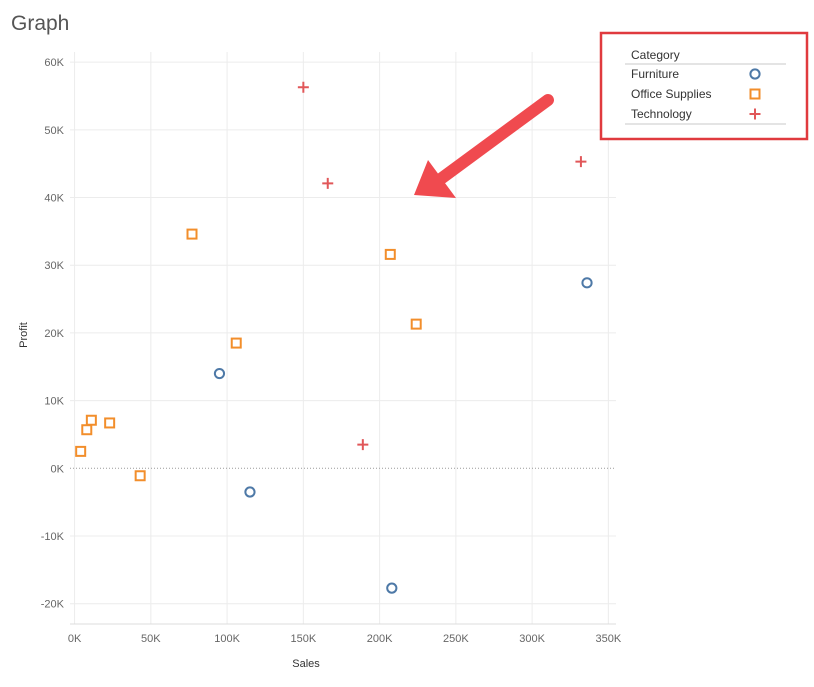  Describe the element at coordinates (54, 402) in the screenshot. I see `y-tick-label: 10K` at that location.